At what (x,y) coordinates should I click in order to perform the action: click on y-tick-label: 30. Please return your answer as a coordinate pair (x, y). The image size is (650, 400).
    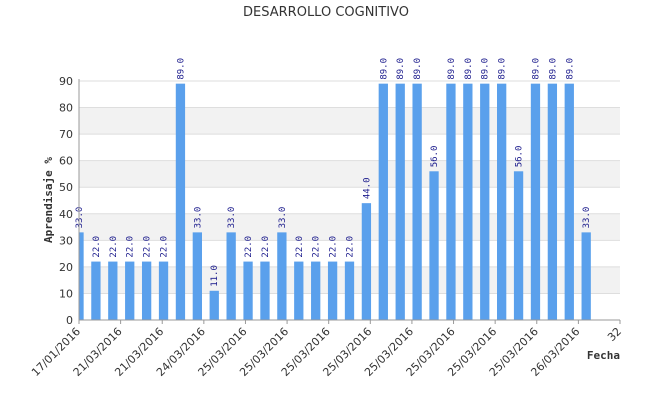
    Looking at the image, I should click on (66, 240).